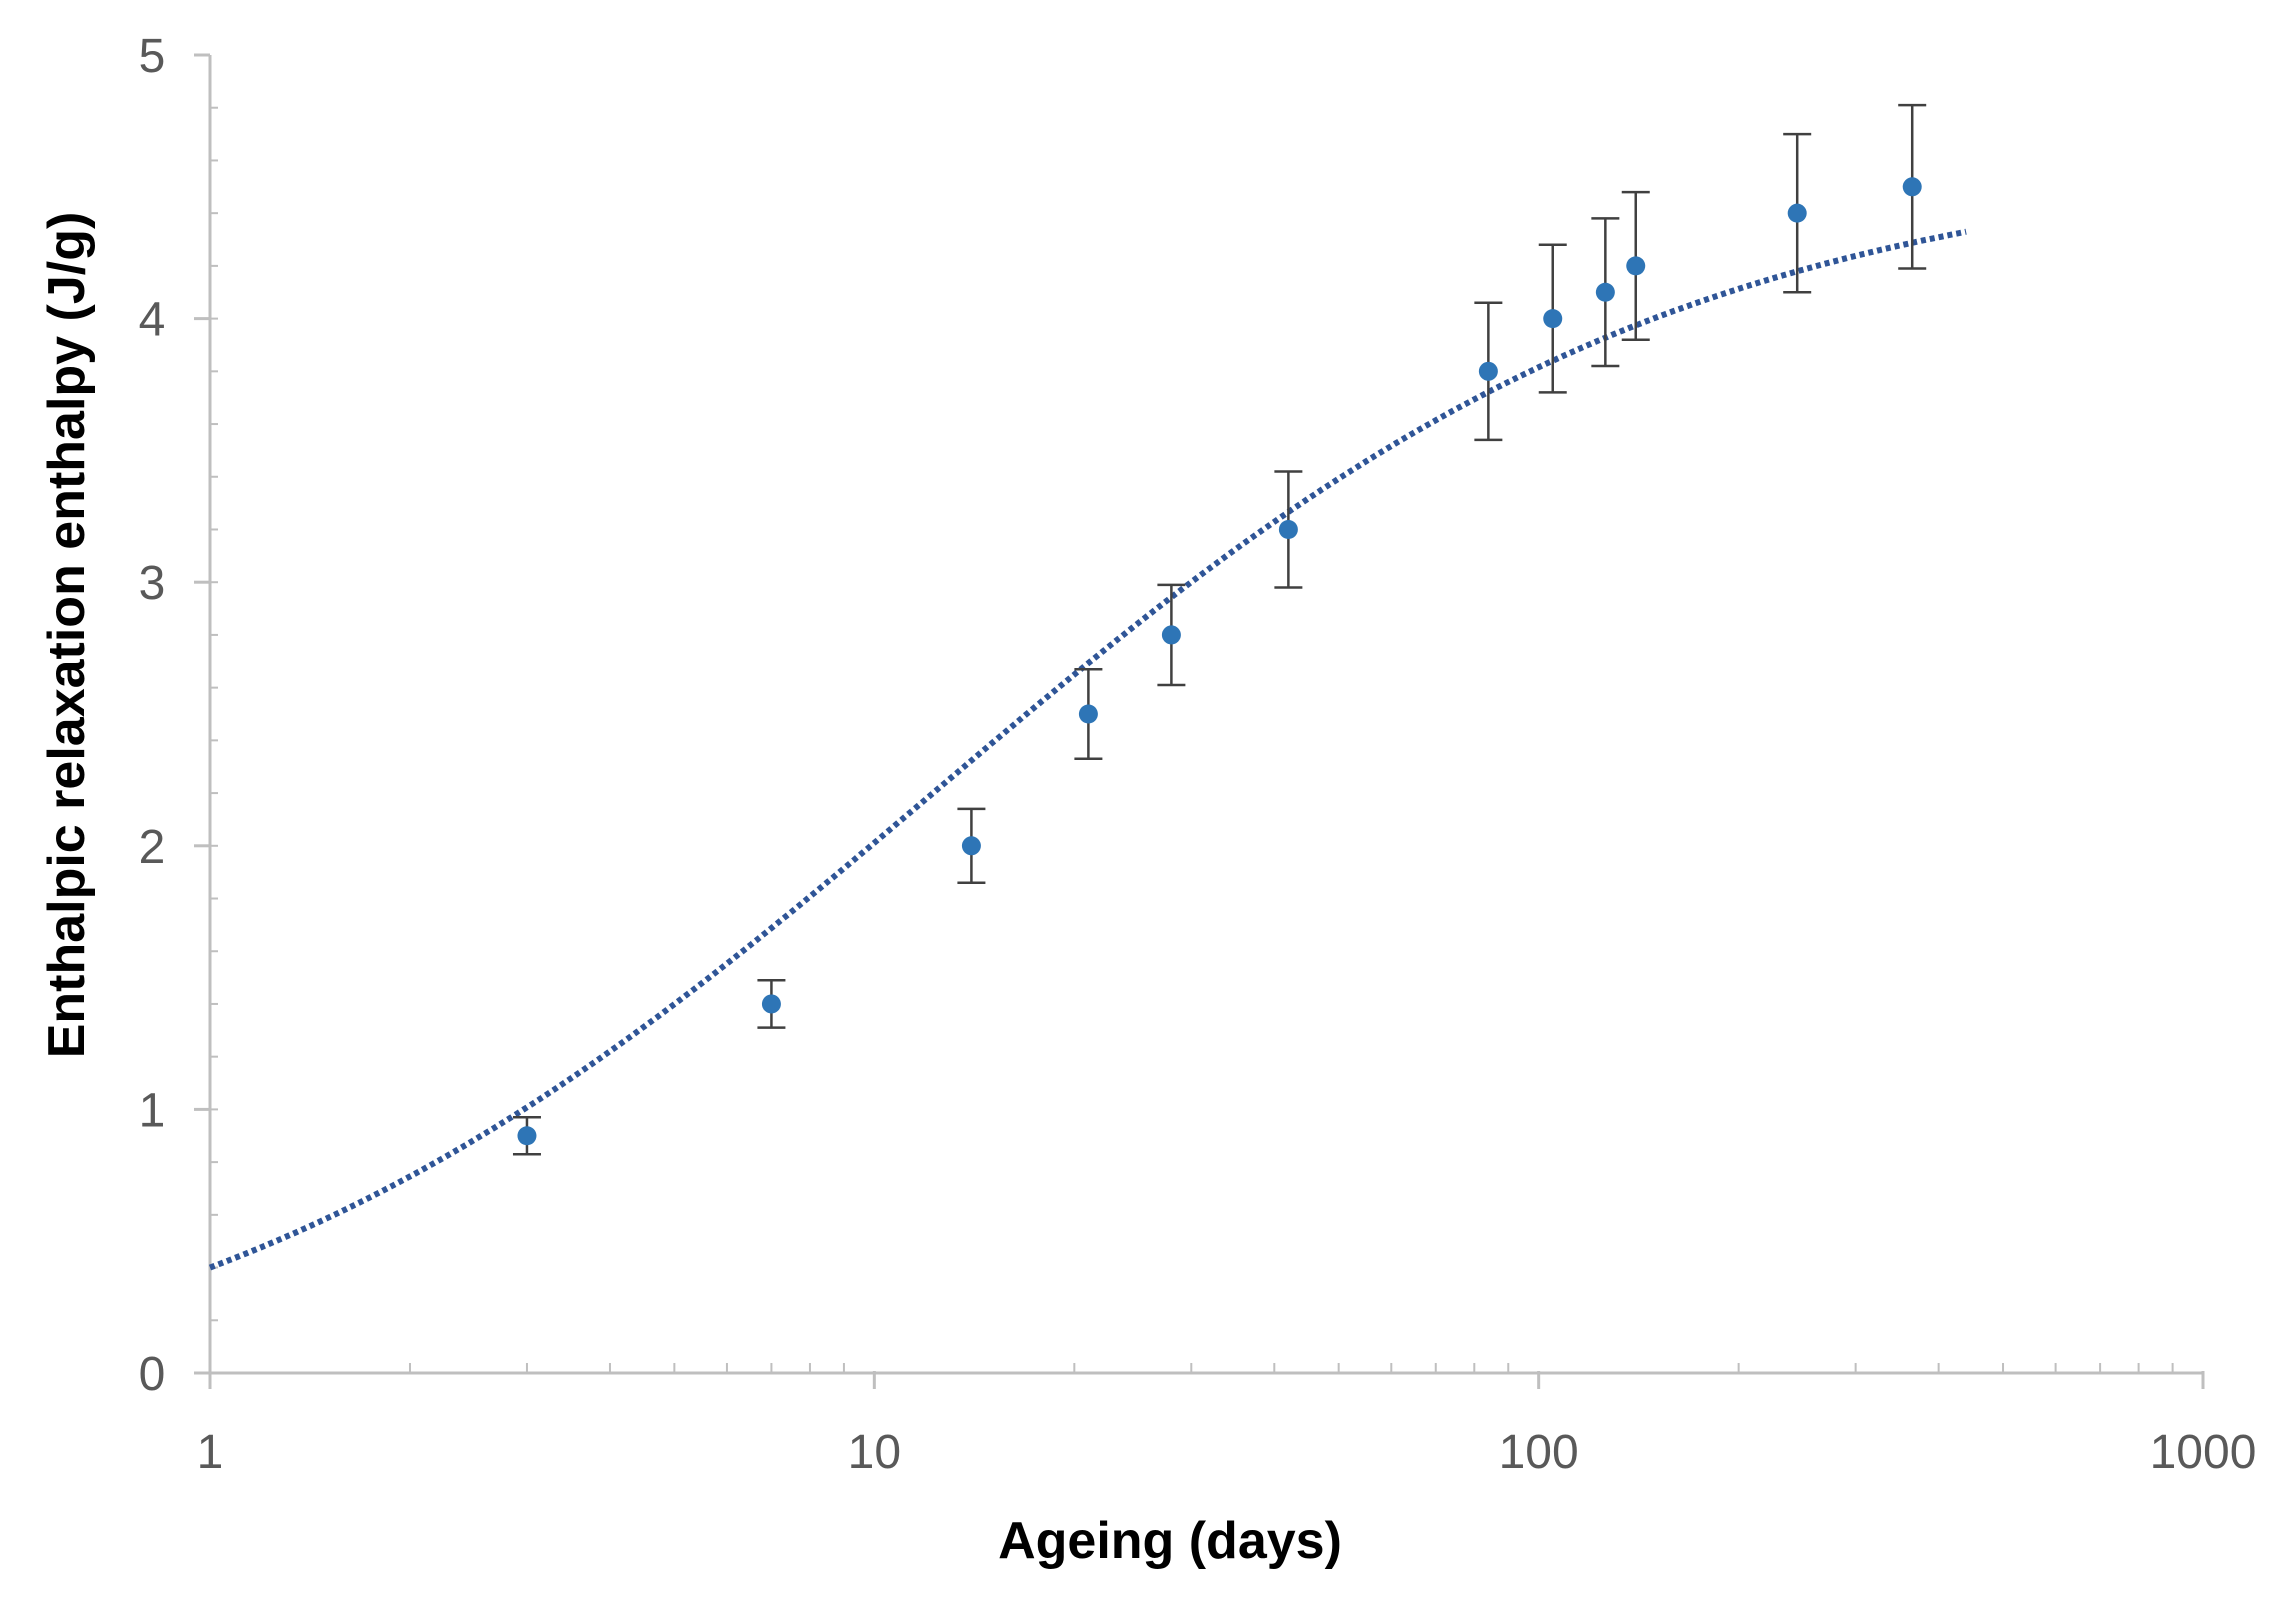  What do you see at coordinates (1539, 1452) in the screenshot?
I see `x-tick-label: 100` at bounding box center [1539, 1452].